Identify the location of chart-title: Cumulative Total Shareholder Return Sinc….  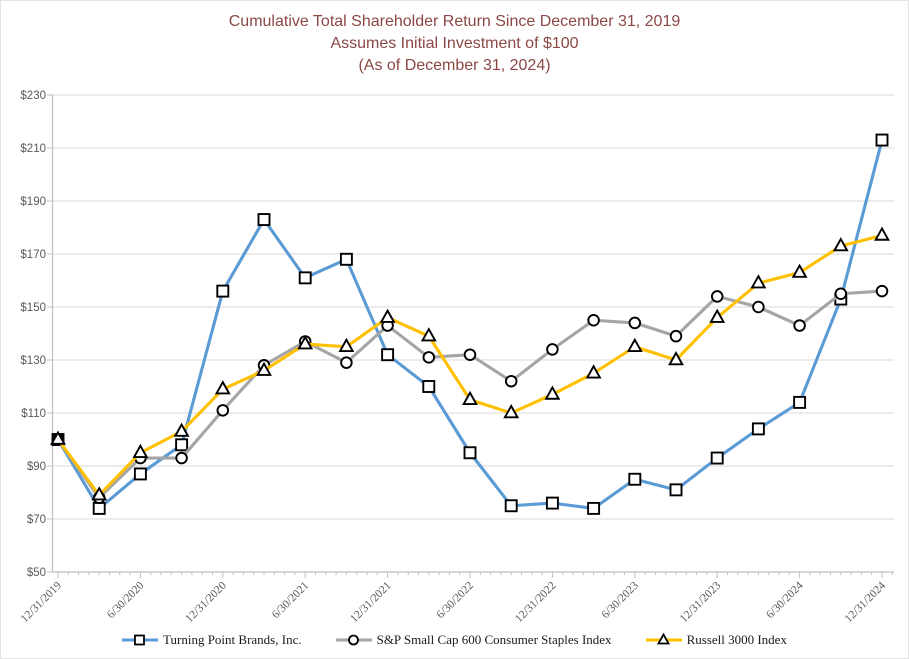
(454, 44).